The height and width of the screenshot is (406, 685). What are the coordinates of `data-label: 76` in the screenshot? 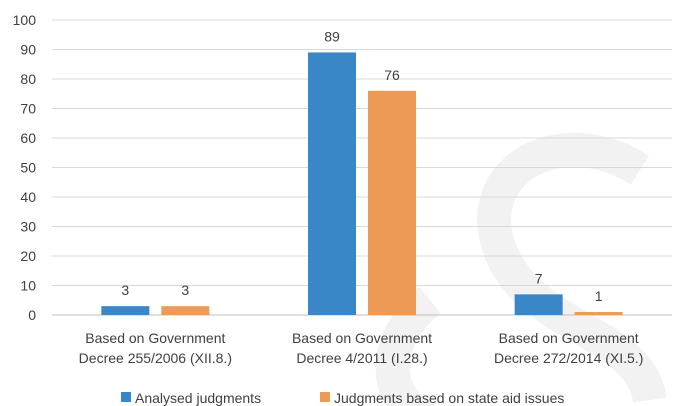 It's located at (392, 75).